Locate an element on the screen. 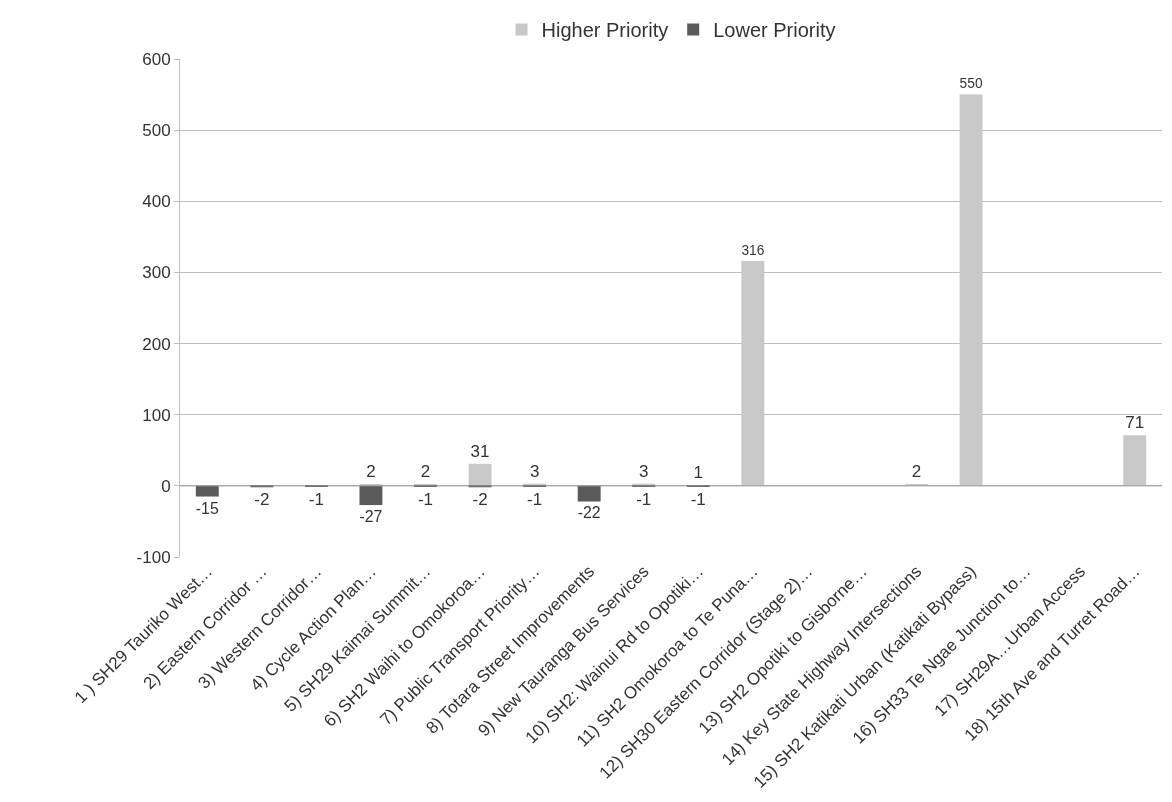 The width and height of the screenshot is (1172, 802). legend-label: Higher Priority is located at coordinates (605, 30).